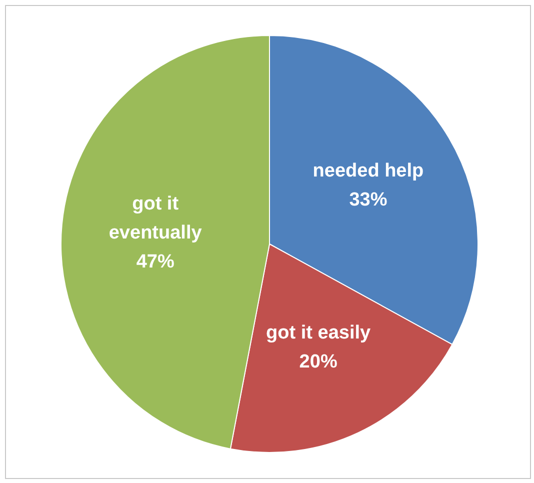 The width and height of the screenshot is (534, 483). What do you see at coordinates (155, 261) in the screenshot?
I see `data-label: 47%` at bounding box center [155, 261].